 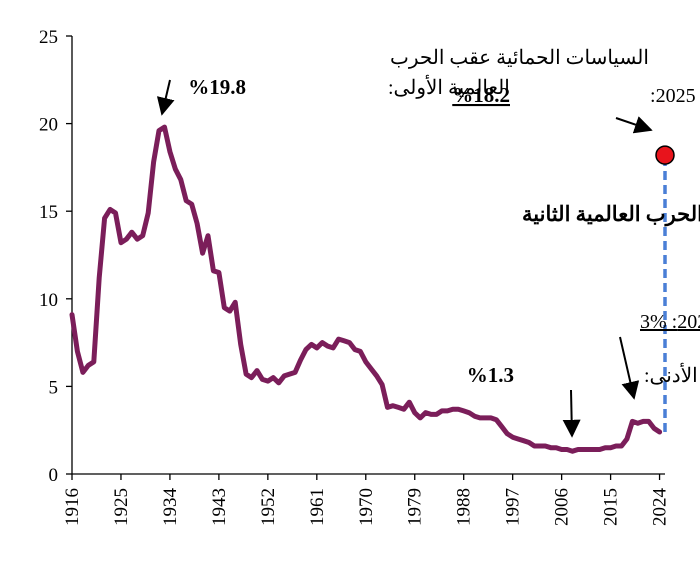 I want to click on y-axis: 0 5 10 15 20 25, so click(x=56, y=256).